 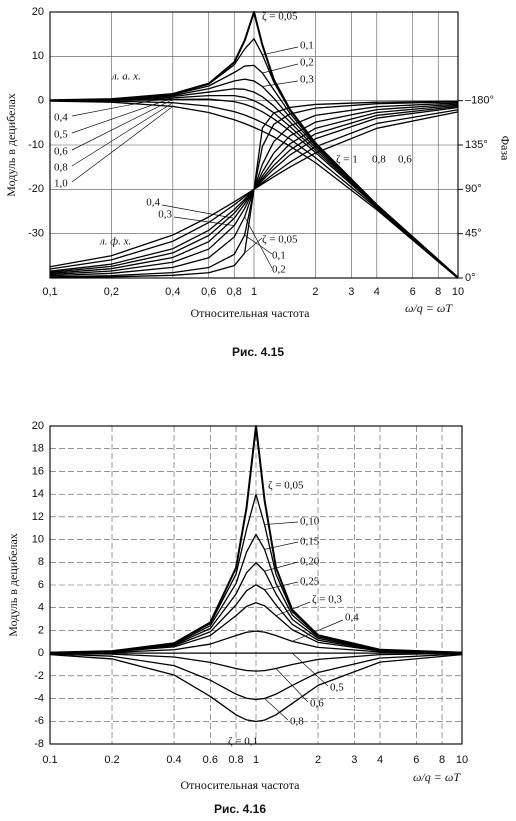 I want to click on y-tick-label: 4, so click(x=41, y=608).